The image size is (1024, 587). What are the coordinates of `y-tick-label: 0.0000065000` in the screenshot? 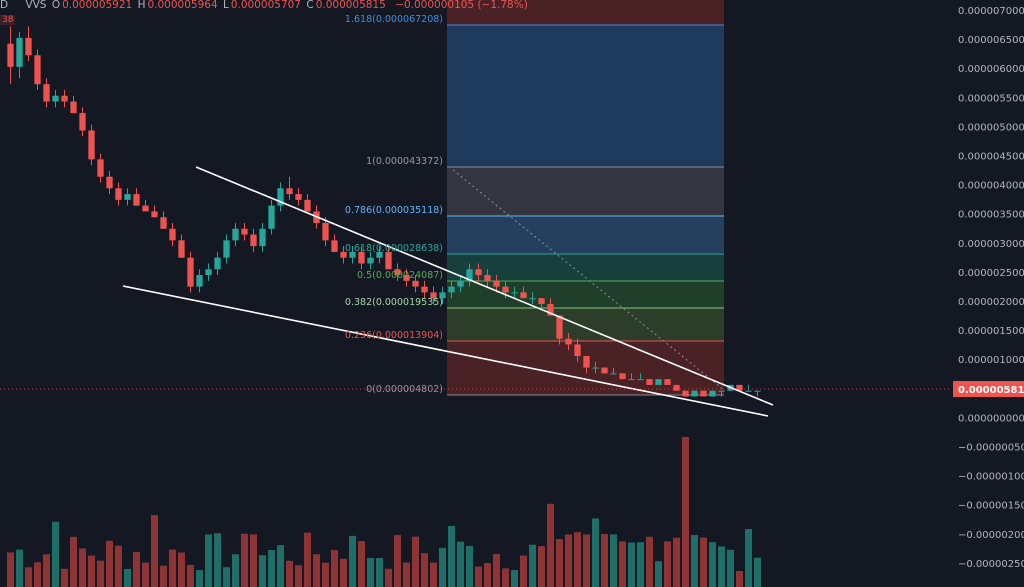 It's located at (991, 40).